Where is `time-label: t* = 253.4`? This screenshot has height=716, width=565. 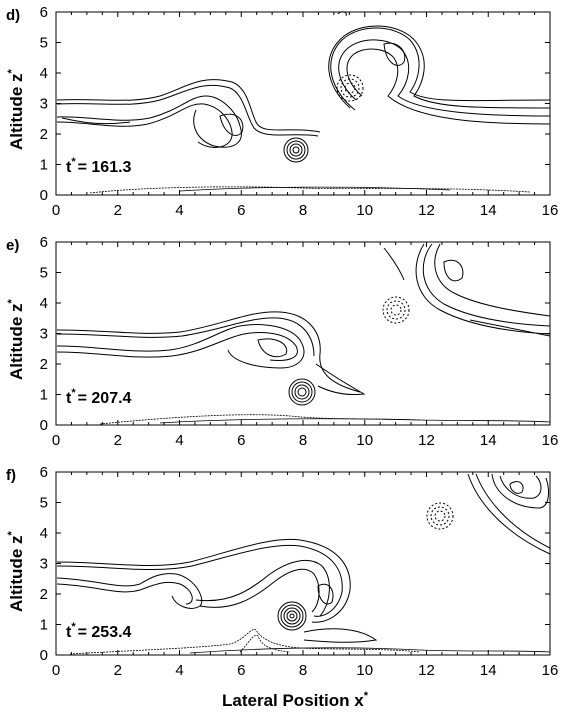
time-label: t* = 253.4 is located at coordinates (99, 631).